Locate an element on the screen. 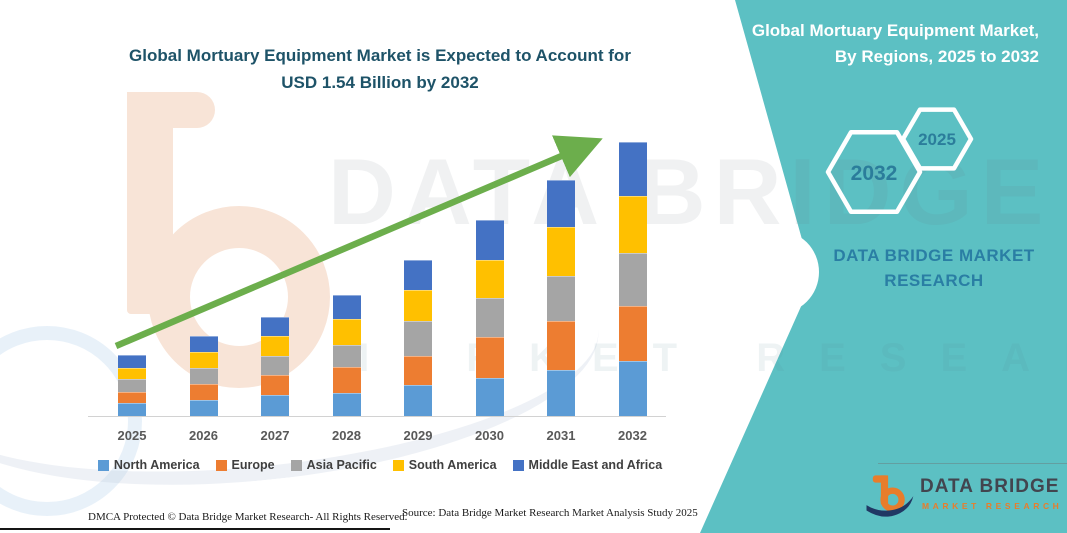  side-panel-brand-text: DATA BRIDGE MARKET RESEARCH is located at coordinates (934, 268).